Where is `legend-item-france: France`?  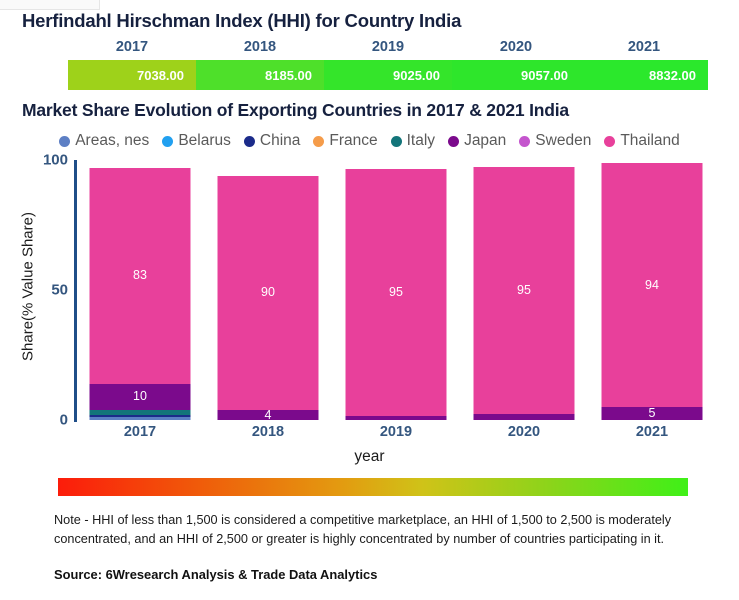 legend-item-france: France is located at coordinates (345, 141).